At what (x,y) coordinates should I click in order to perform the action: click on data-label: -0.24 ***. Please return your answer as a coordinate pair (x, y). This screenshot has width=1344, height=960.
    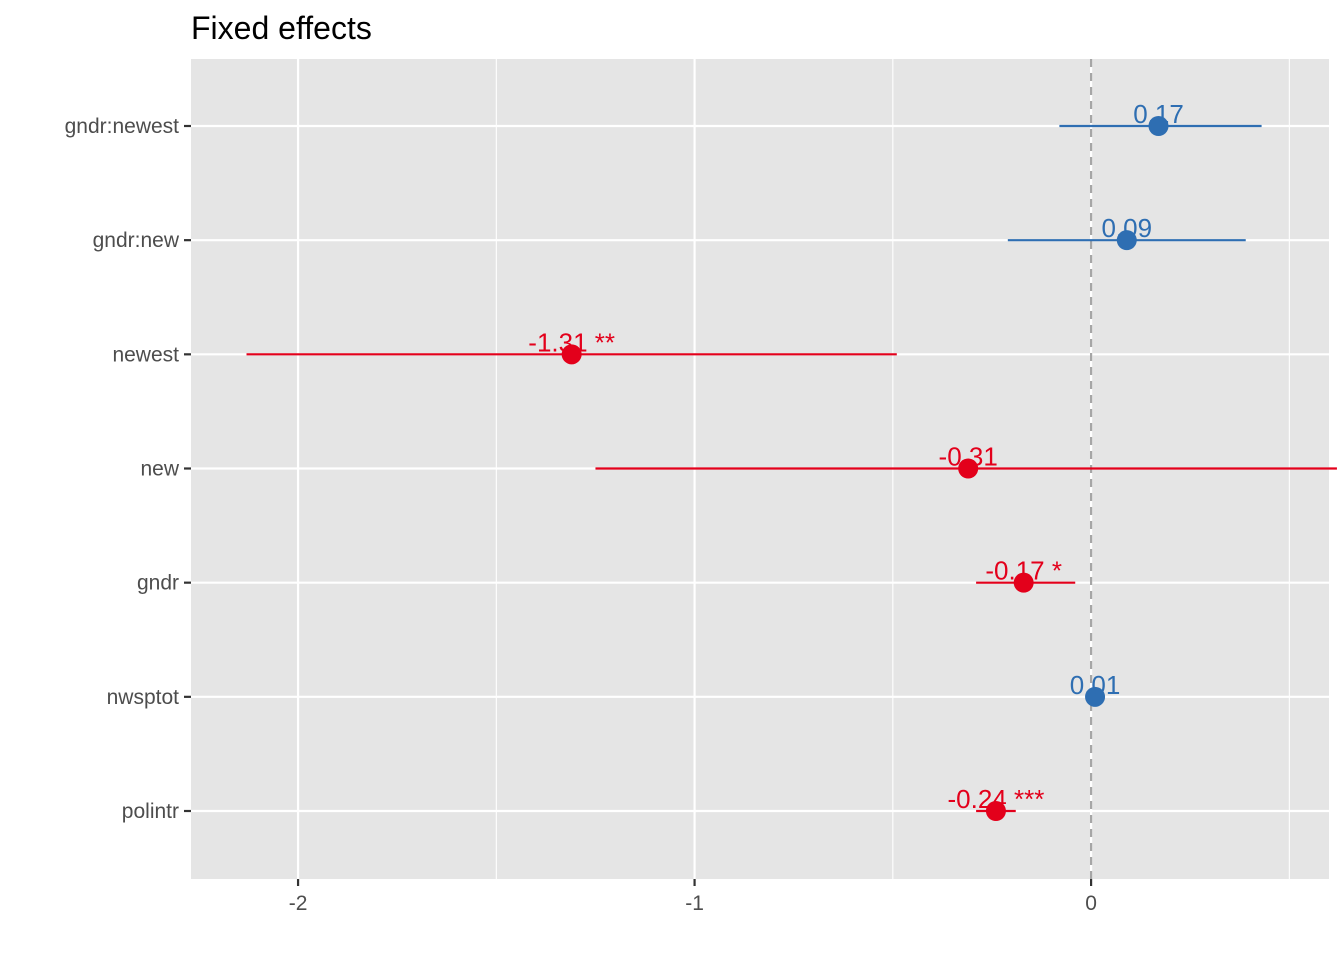
    Looking at the image, I should click on (996, 799).